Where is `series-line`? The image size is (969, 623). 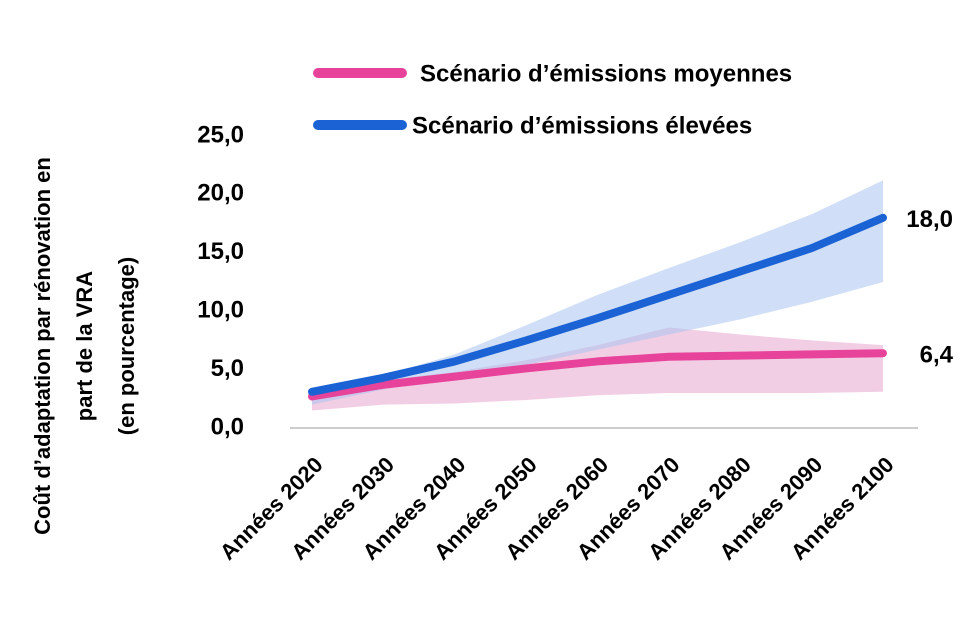
series-line is located at coordinates (597, 375).